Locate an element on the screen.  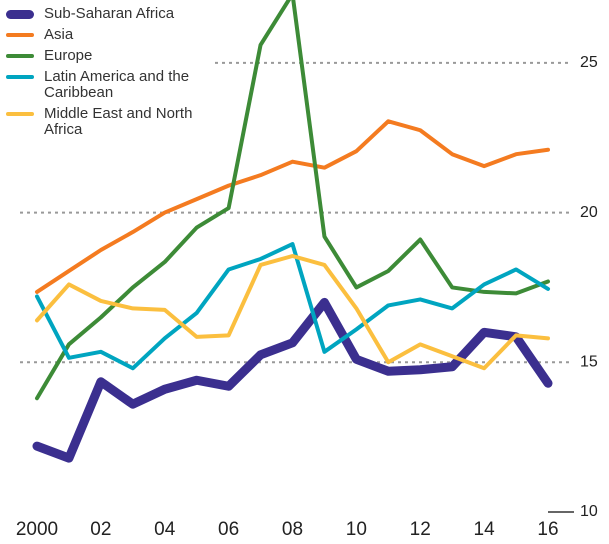
x-tick-label: 06 is located at coordinates (228, 529).